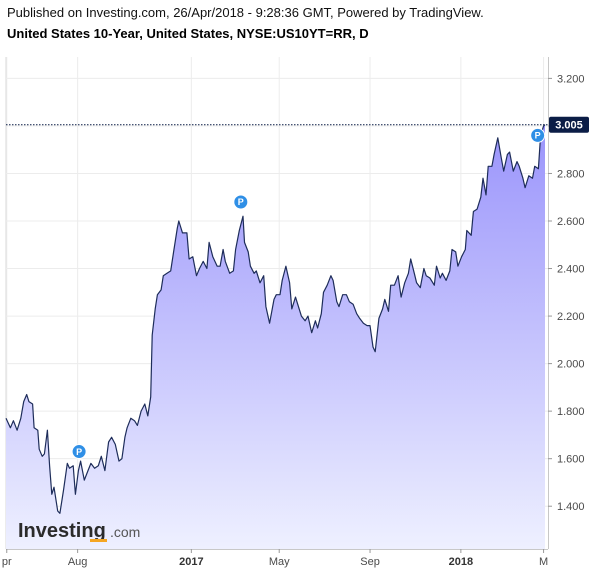 This screenshot has height=574, width=596. What do you see at coordinates (279, 562) in the screenshot?
I see `x-tick-label: May` at bounding box center [279, 562].